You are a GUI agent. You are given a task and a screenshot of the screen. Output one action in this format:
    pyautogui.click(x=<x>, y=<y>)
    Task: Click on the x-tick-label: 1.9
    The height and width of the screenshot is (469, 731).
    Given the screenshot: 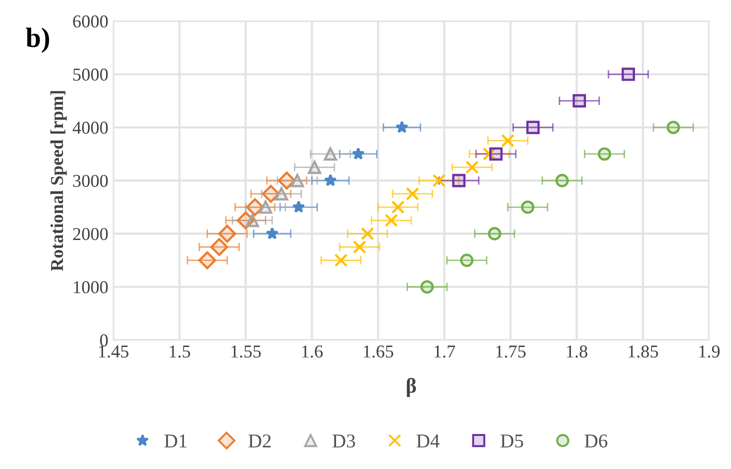 What is the action you would take?
    pyautogui.click(x=709, y=351)
    